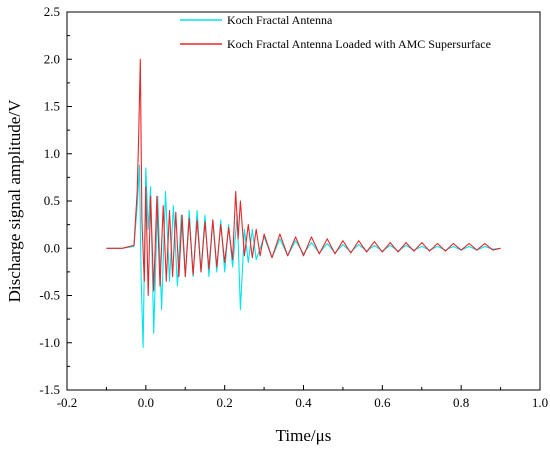 Image resolution: width=550 pixels, height=457 pixels. I want to click on y-tick-label: 1.0, so click(52, 153).